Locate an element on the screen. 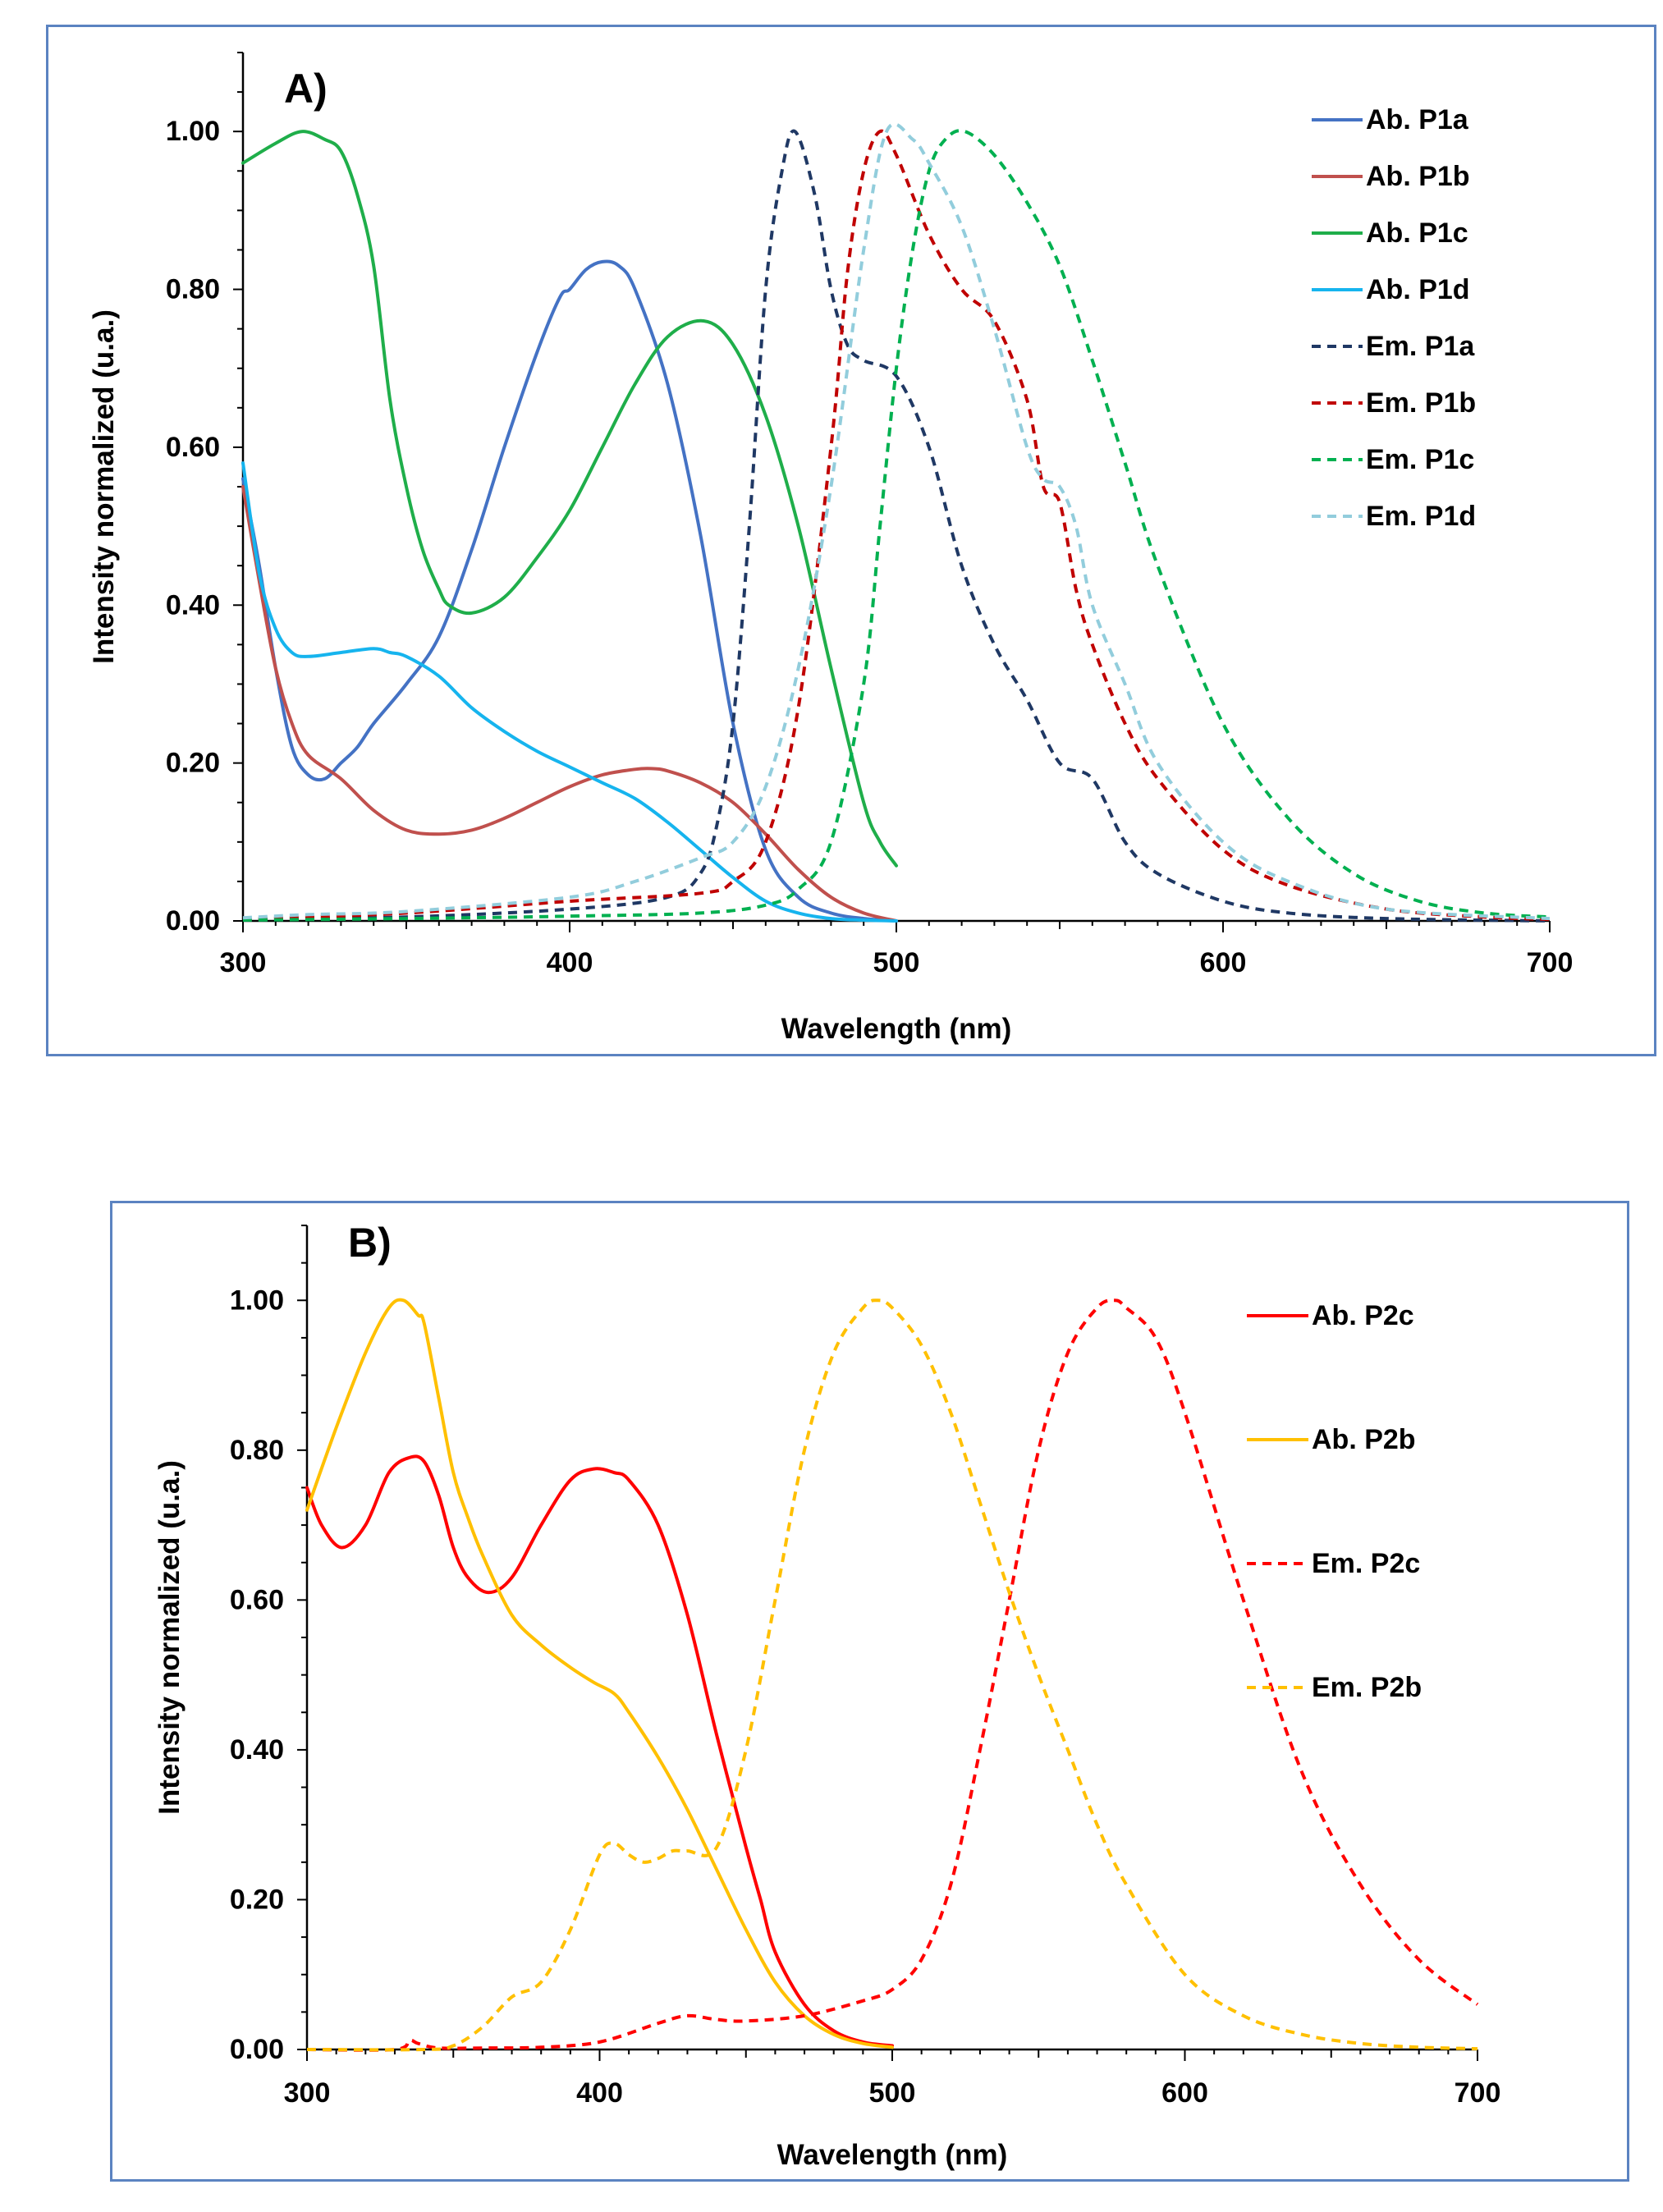 The image size is (1663, 2212). a-legend-label-7: Em. P1c is located at coordinates (1420, 460).